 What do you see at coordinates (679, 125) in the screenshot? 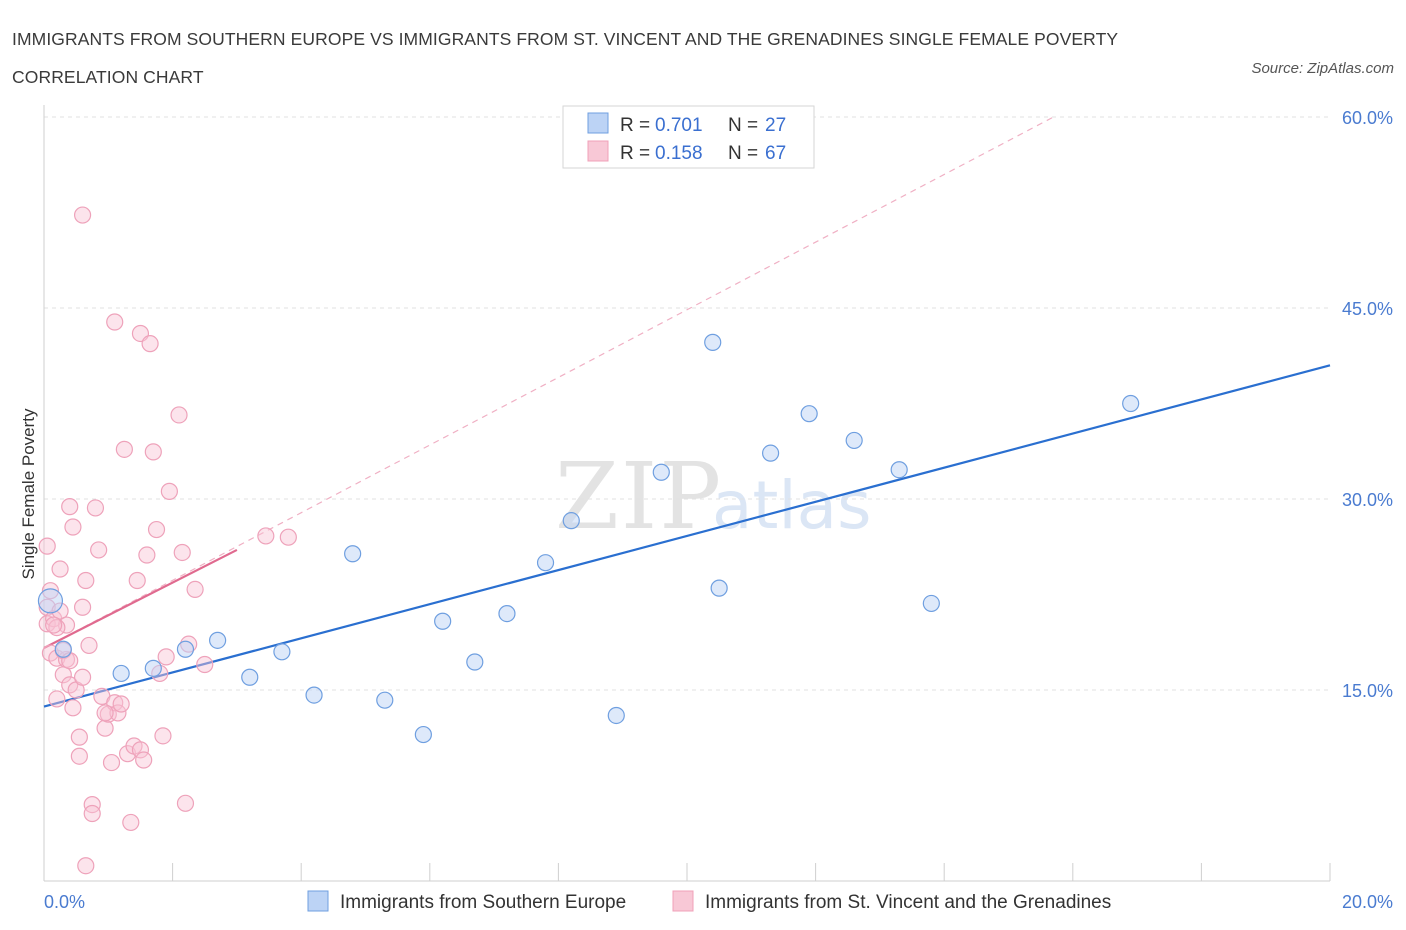
I see `legend-r-value-1: 0.701` at bounding box center [679, 125].